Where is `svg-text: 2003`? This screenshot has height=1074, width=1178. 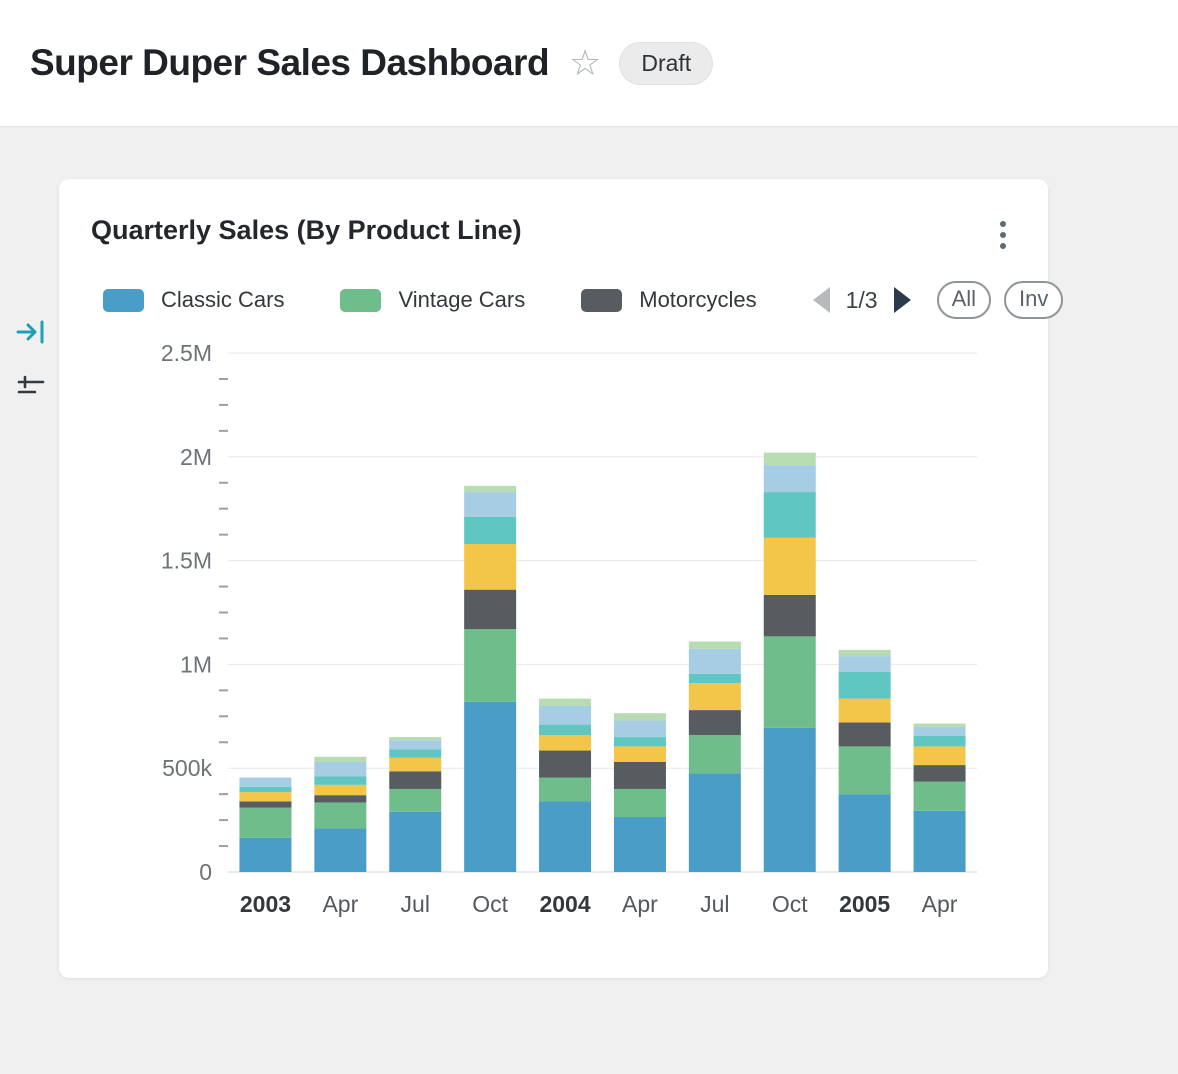
svg-text: 2003 is located at coordinates (265, 904).